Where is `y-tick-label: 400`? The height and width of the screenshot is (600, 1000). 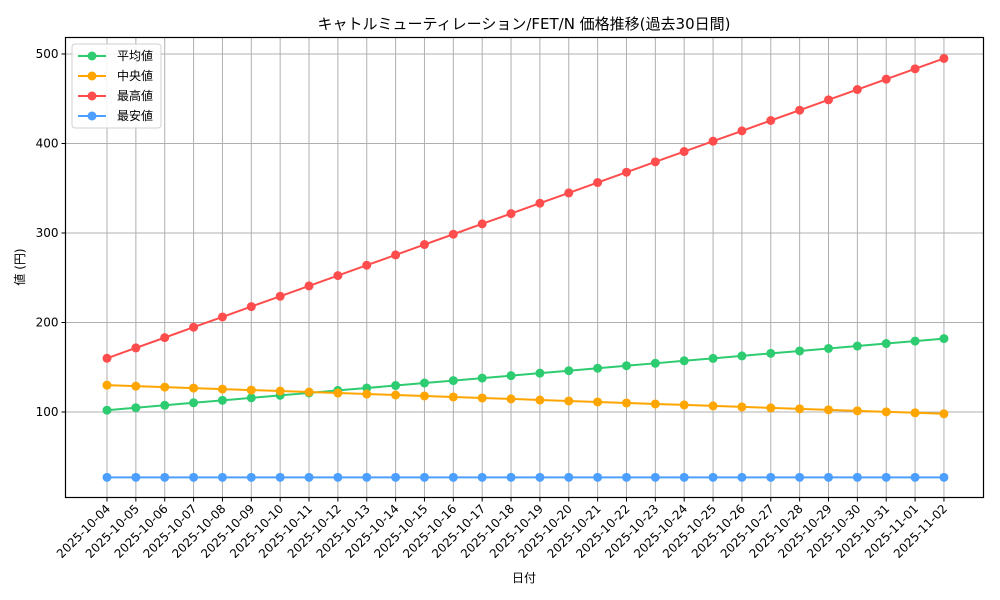 y-tick-label: 400 is located at coordinates (47, 144).